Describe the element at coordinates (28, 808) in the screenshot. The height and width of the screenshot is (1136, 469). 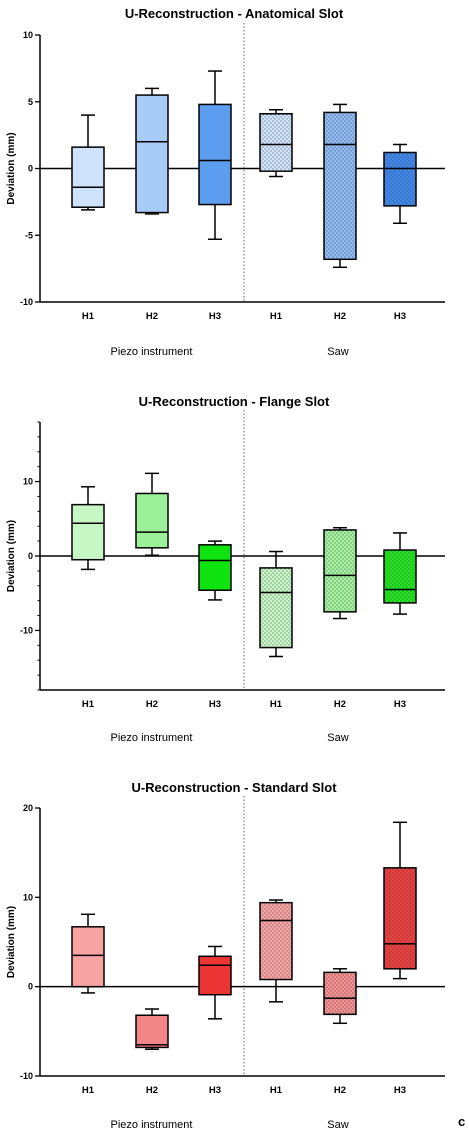
I see `y-tick-label: 20` at that location.